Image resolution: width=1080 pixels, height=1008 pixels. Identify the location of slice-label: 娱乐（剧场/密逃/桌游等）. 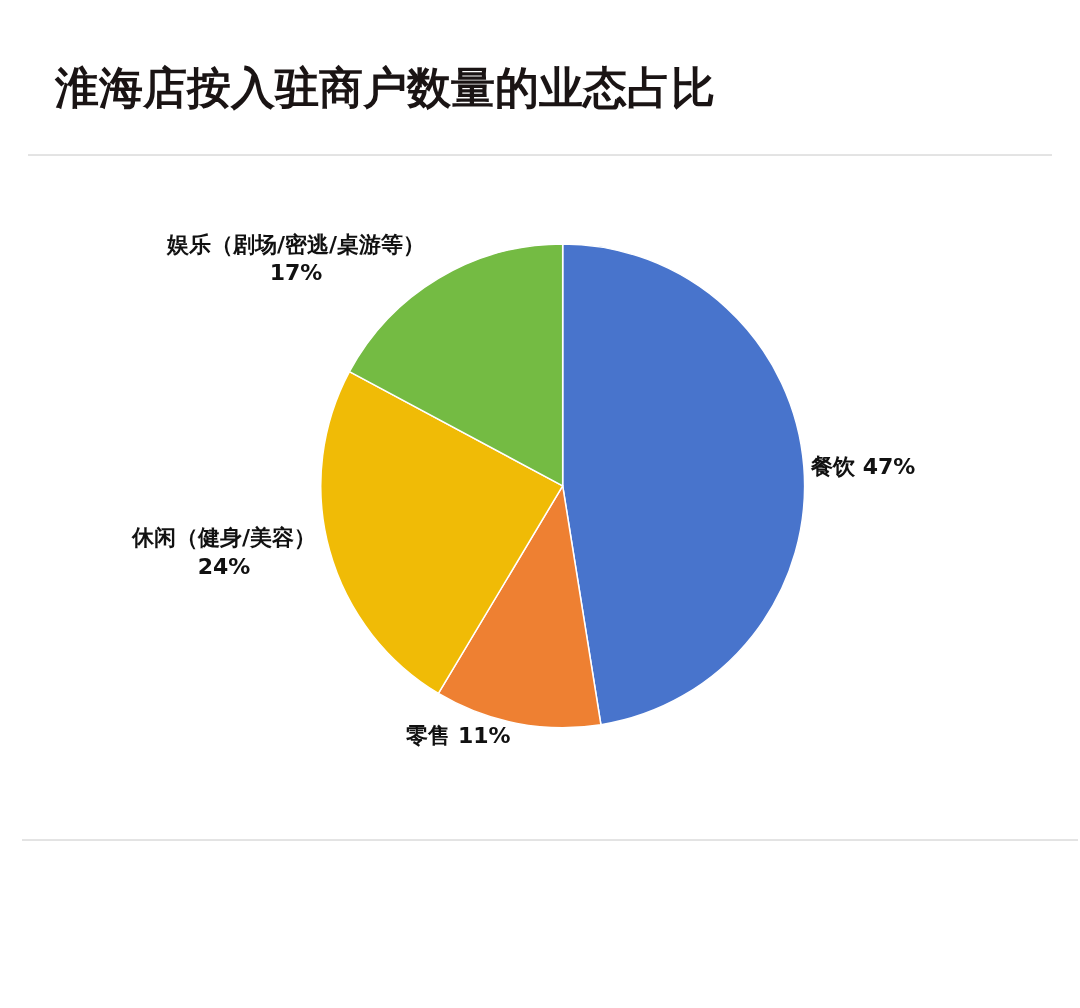
(295, 244).